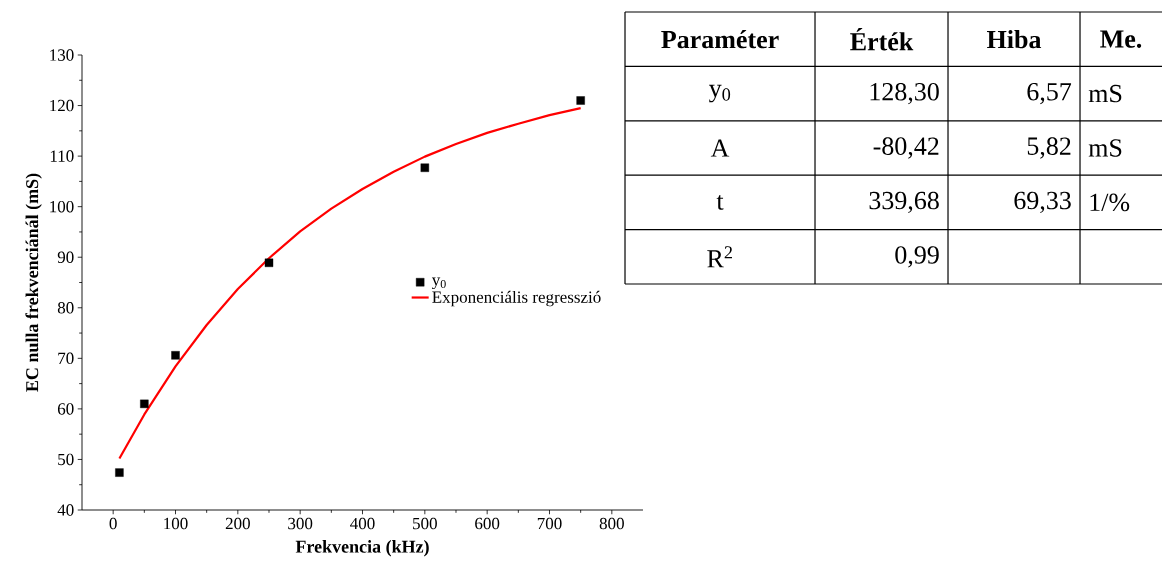  Describe the element at coordinates (611, 523) in the screenshot. I see `x-tick-label: 800` at that location.